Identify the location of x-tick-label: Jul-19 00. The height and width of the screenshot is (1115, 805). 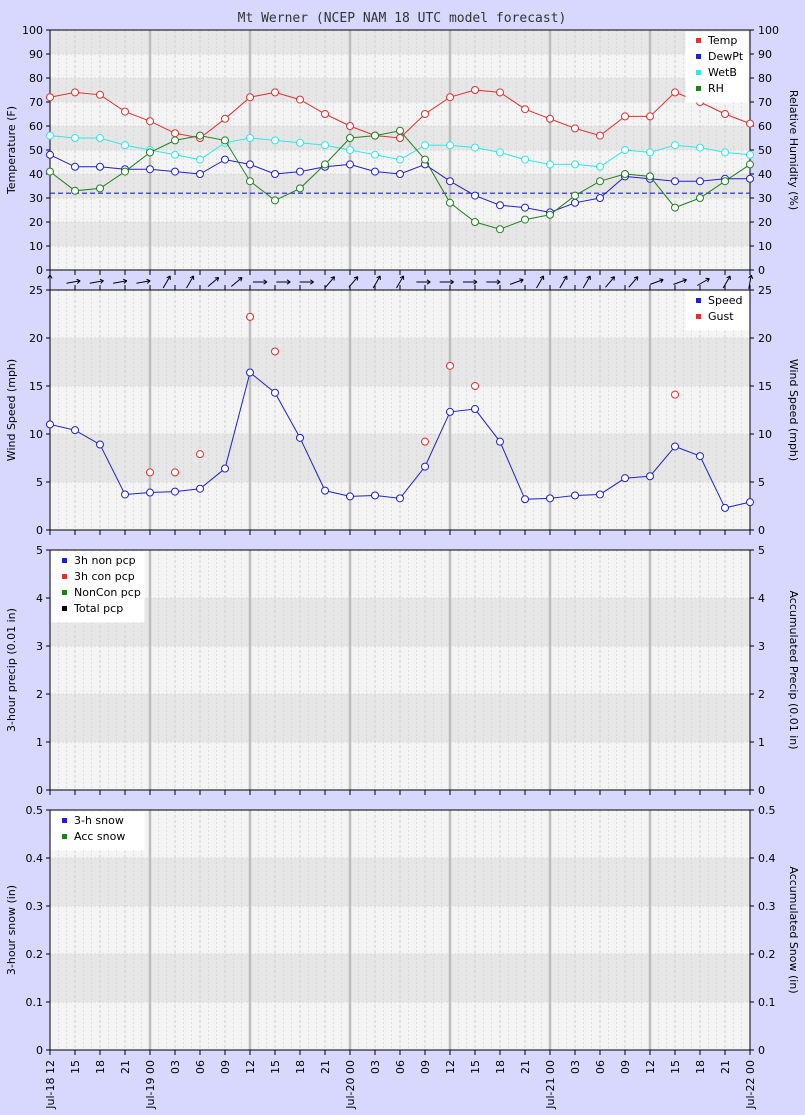
(150, 1085).